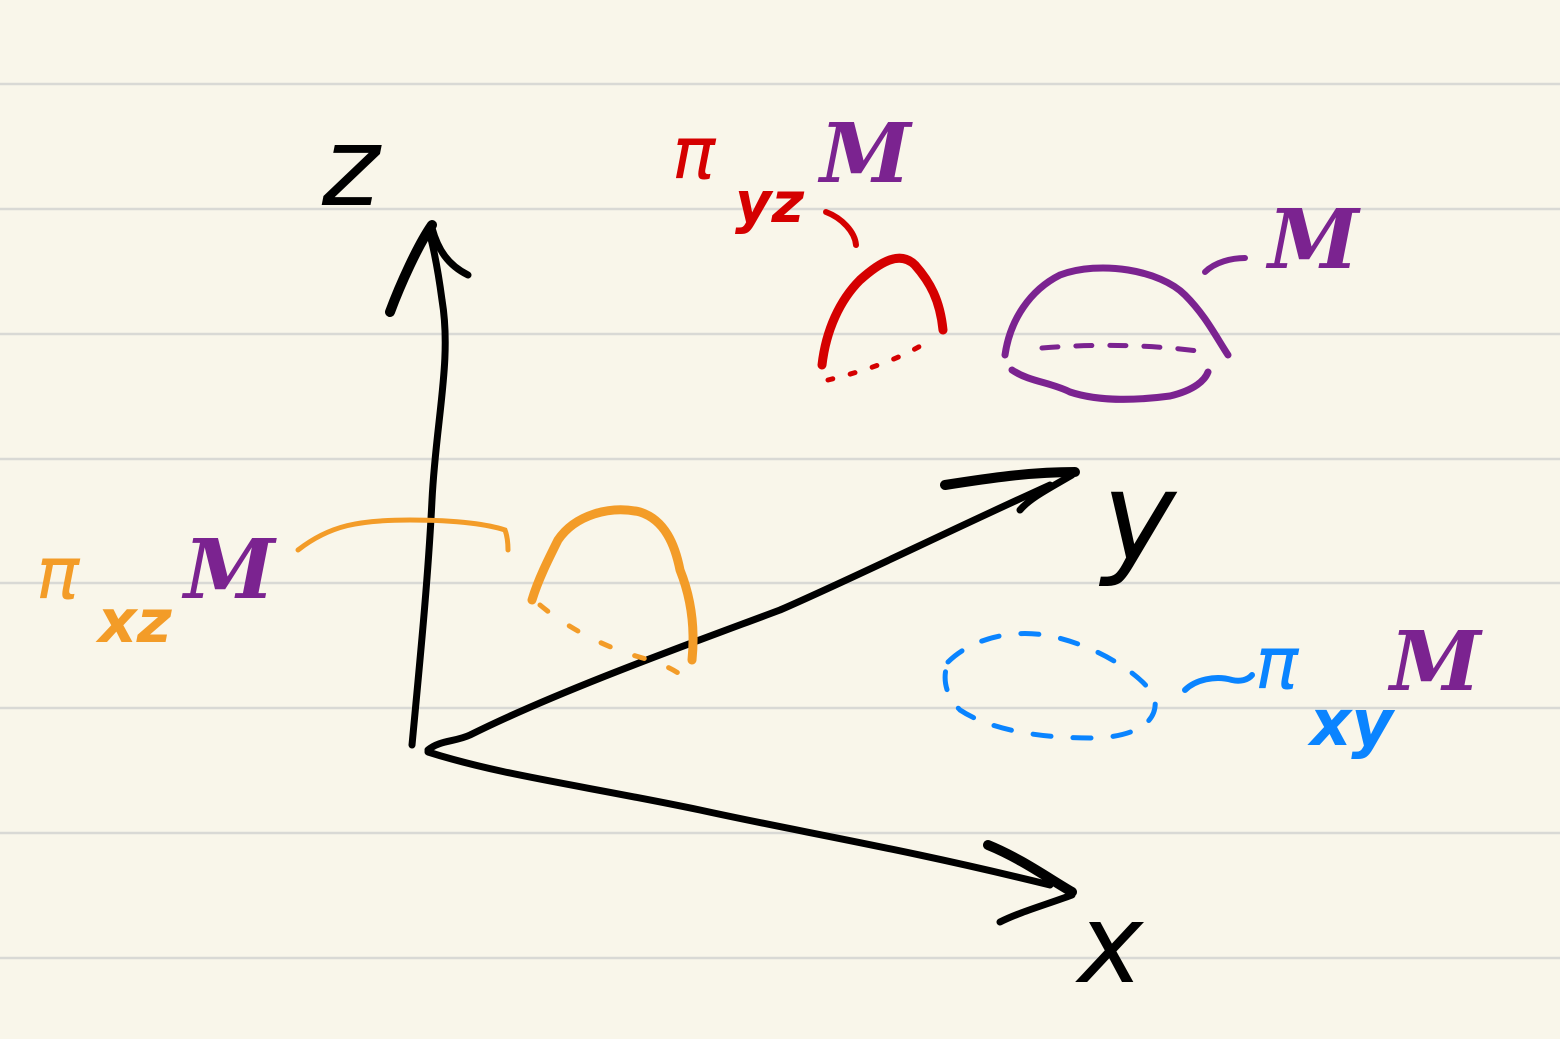  I want to click on y-arrowhead-top, so click(1010, 478).